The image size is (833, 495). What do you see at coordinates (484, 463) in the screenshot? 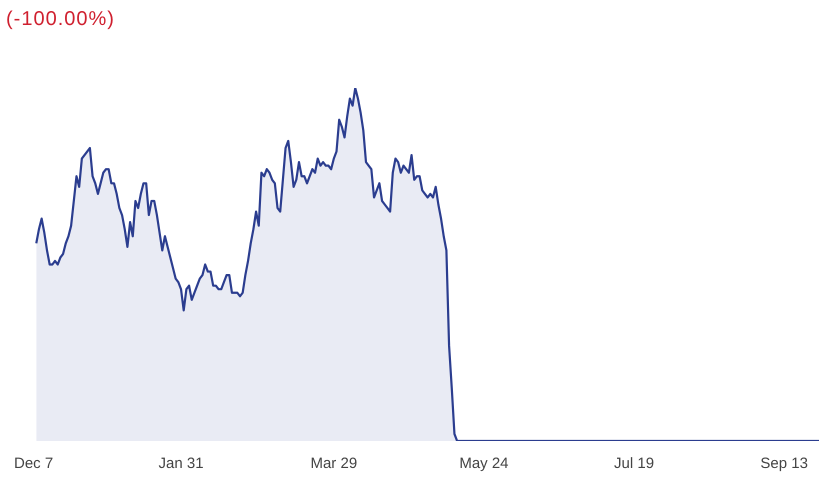
I see `x-tick-label: May 24` at bounding box center [484, 463].